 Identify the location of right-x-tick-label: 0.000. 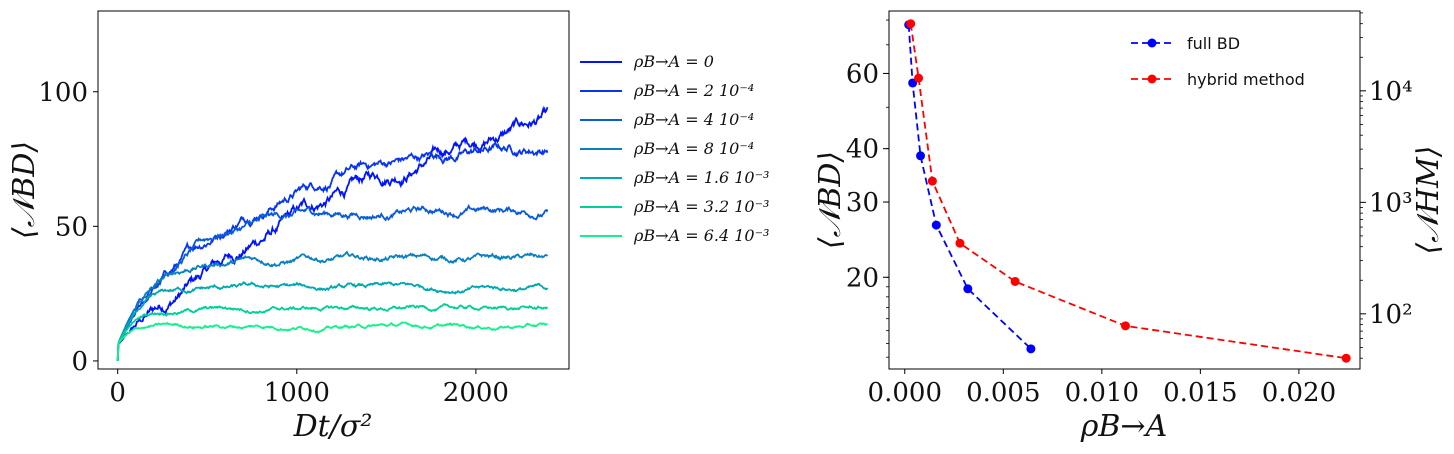
(905, 393).